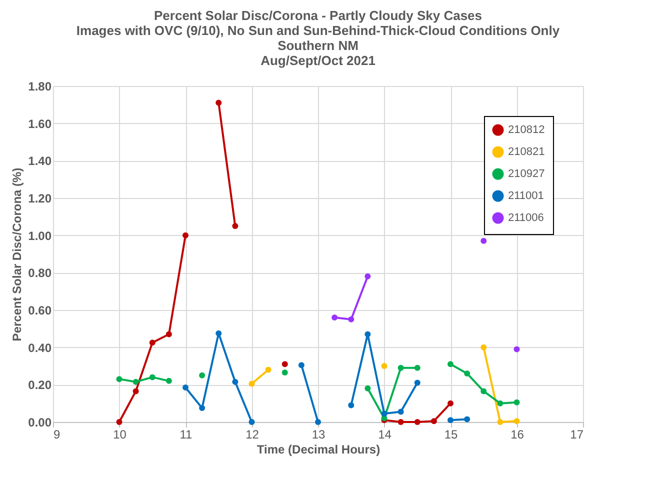 The width and height of the screenshot is (660, 484). Describe the element at coordinates (186, 435) in the screenshot. I see `x-tick-label: 11` at that location.